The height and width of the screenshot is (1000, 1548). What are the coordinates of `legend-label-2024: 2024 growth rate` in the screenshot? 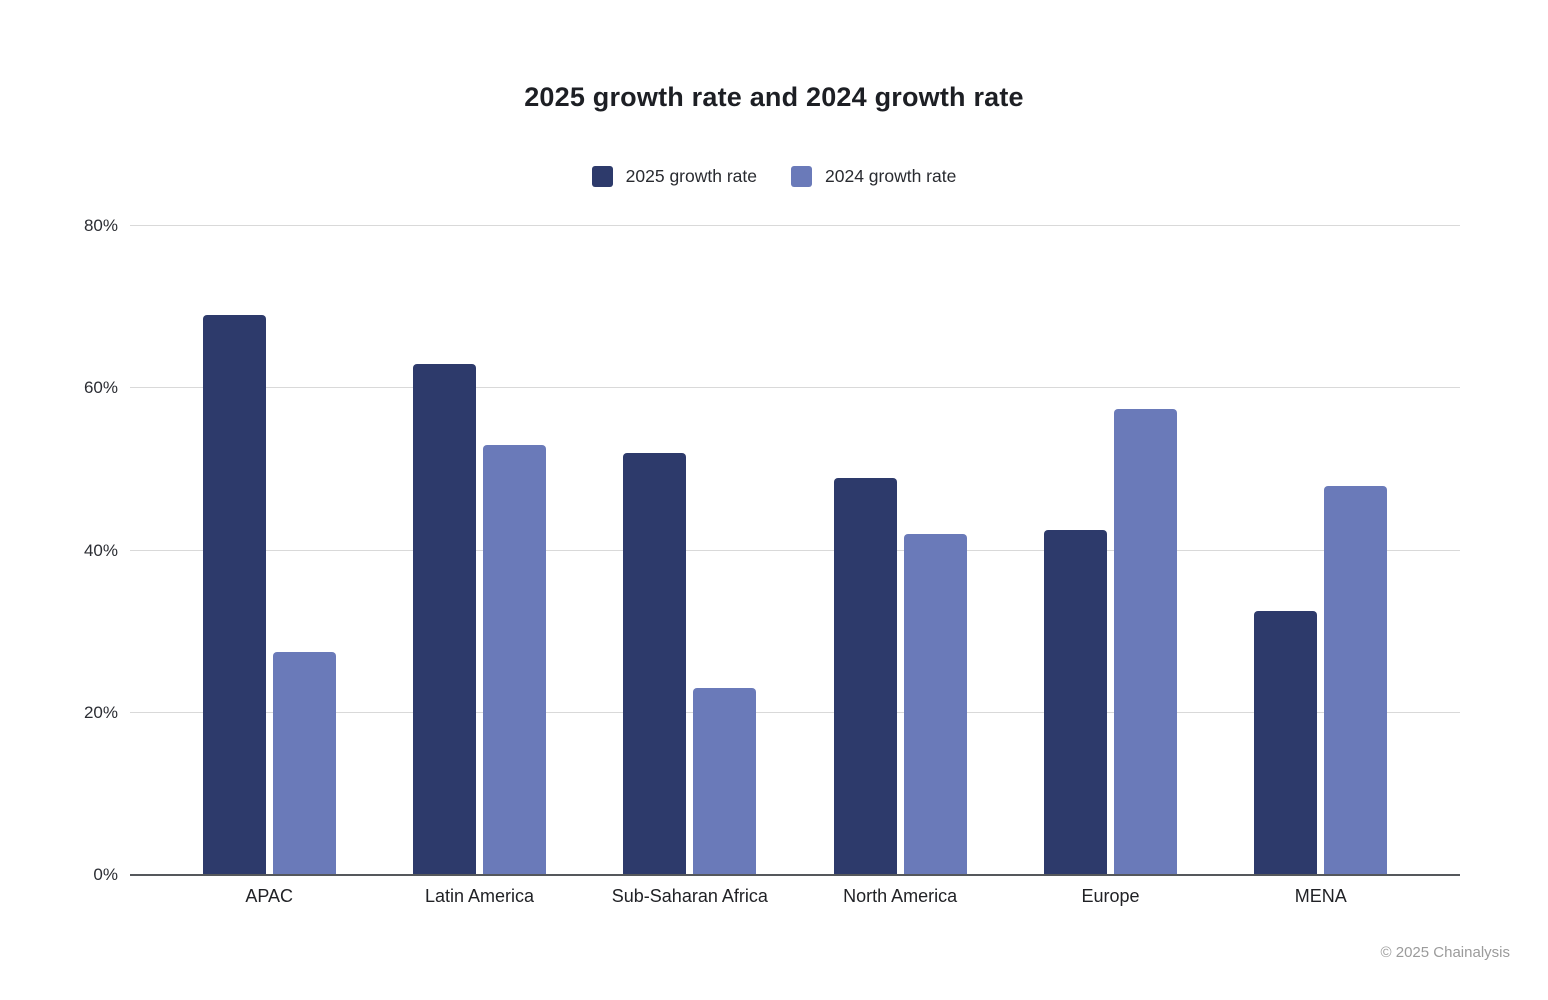 It's located at (891, 176).